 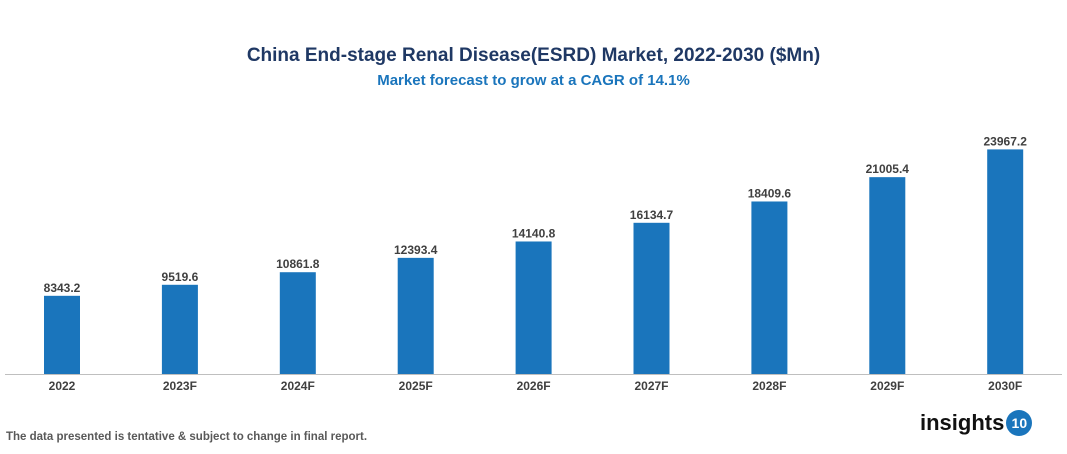 What do you see at coordinates (179, 329) in the screenshot?
I see `bar-2023F` at bounding box center [179, 329].